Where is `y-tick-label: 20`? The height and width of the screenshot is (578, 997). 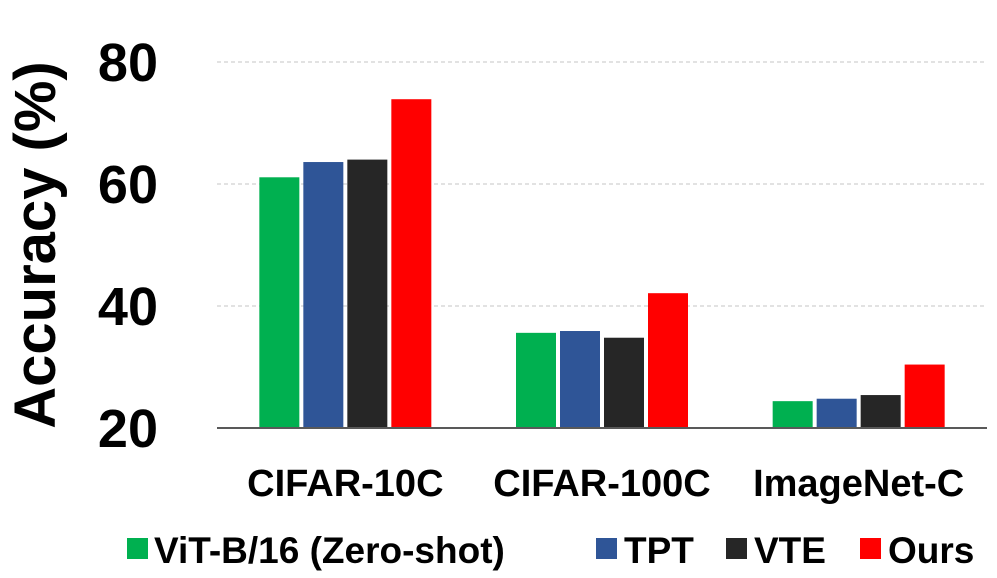
y-tick-label: 20 is located at coordinates (128, 429).